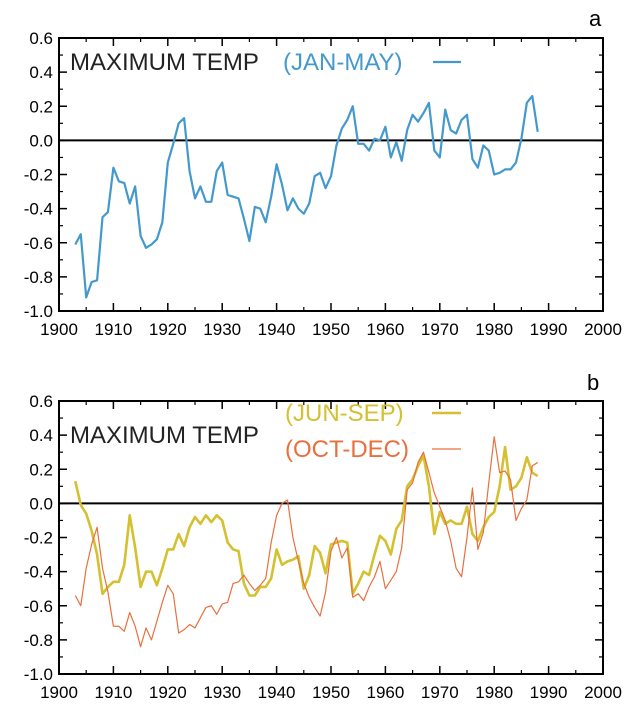  I want to click on panel-b-title: MAXIMUM TEMP, so click(164, 435).